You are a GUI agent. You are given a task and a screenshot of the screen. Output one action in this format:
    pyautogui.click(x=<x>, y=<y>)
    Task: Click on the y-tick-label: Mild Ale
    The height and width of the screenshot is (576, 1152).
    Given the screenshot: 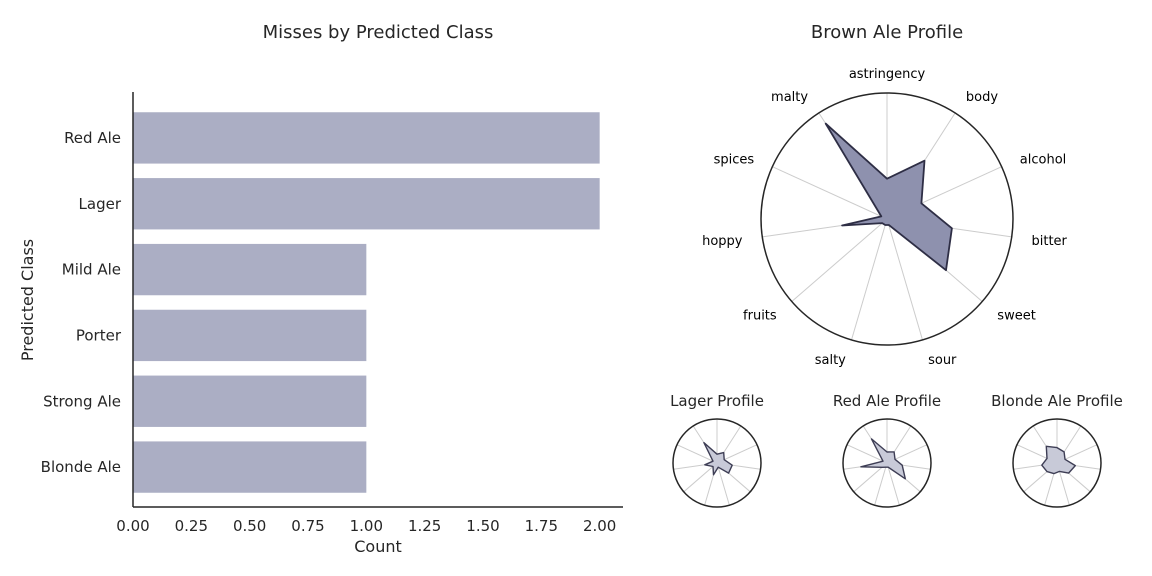 What is the action you would take?
    pyautogui.click(x=91, y=270)
    